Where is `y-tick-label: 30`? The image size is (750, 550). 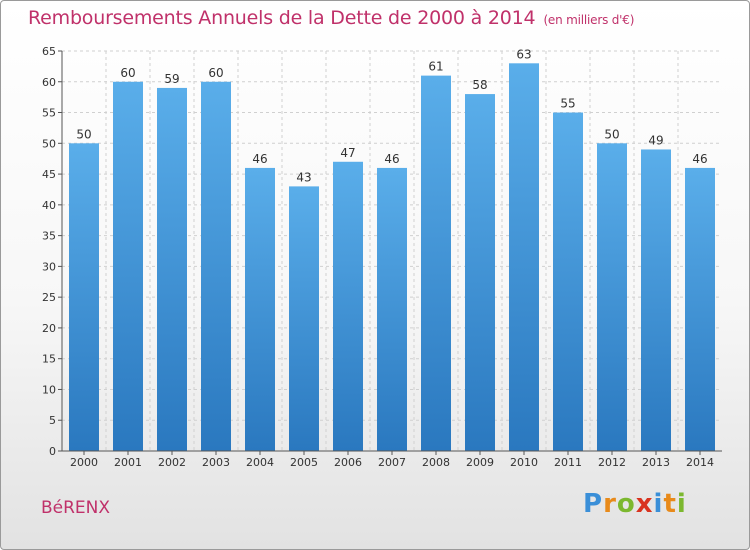 y-tick-label: 30 is located at coordinates (49, 266).